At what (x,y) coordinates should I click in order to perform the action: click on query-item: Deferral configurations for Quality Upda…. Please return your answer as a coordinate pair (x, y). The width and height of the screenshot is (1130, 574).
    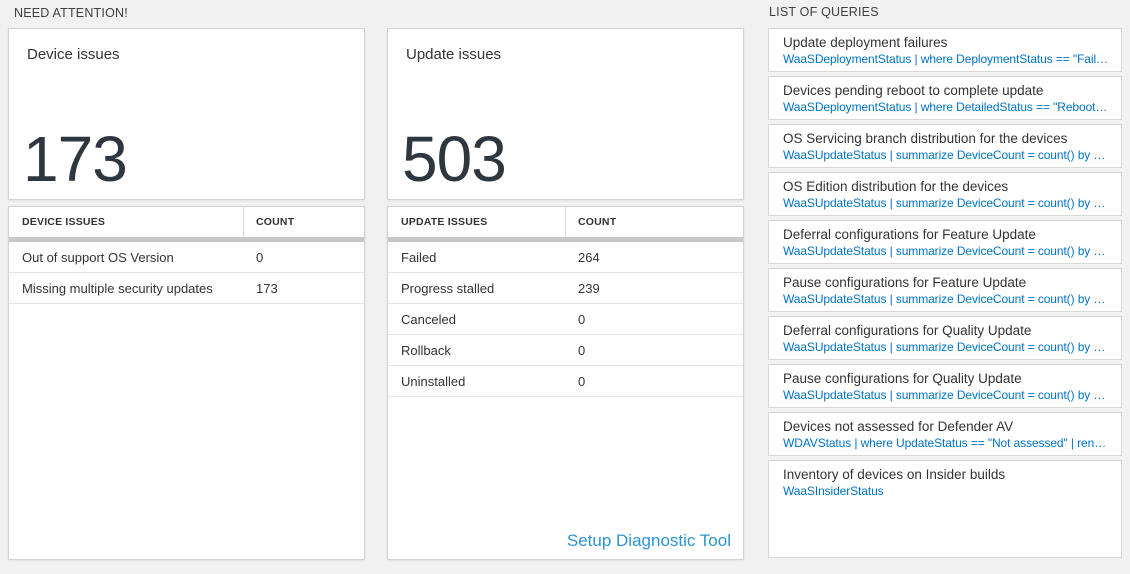
    Looking at the image, I should click on (945, 338).